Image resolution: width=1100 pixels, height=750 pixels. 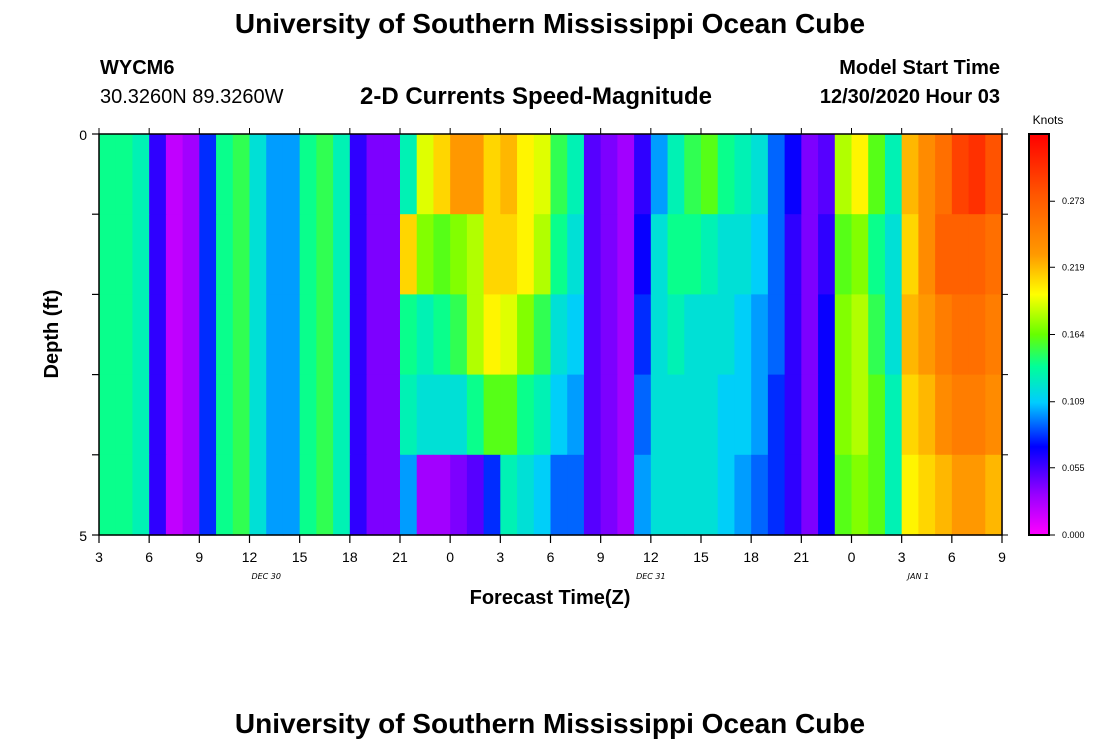 What do you see at coordinates (919, 68) in the screenshot?
I see `model-start-label: Model Start Time` at bounding box center [919, 68].